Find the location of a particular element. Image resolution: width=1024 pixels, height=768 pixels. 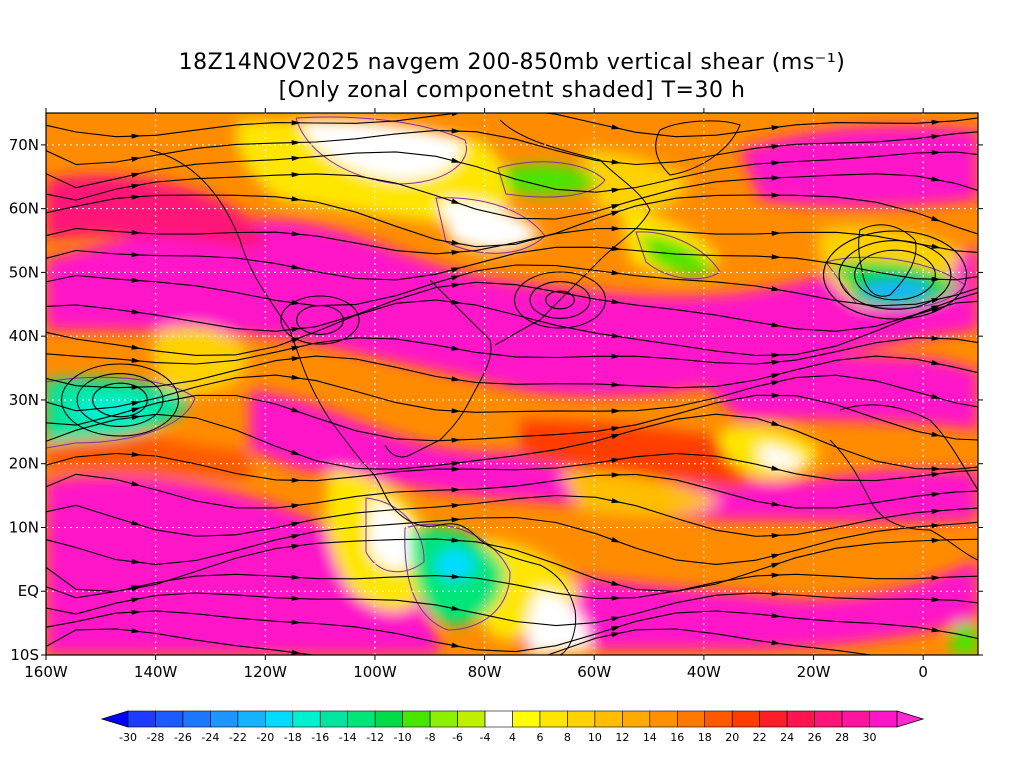

colorbar-label: 14 is located at coordinates (650, 737).